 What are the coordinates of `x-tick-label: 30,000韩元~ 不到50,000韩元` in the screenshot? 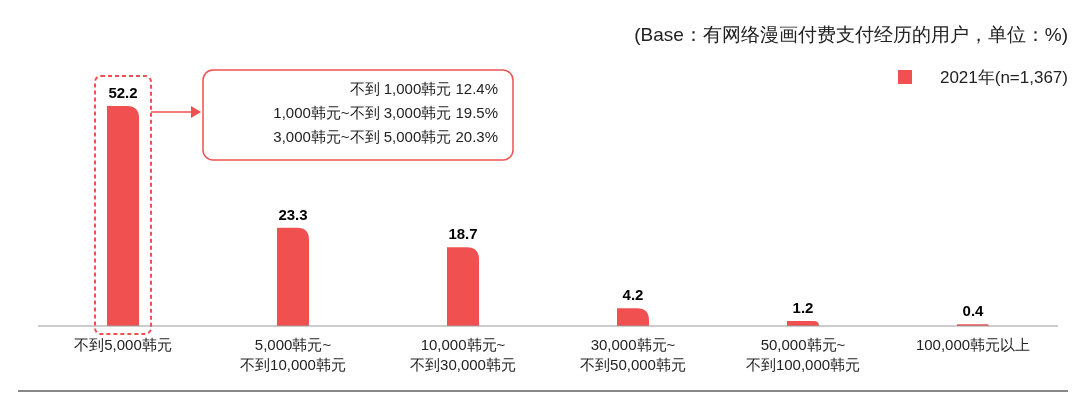 It's located at (633, 354).